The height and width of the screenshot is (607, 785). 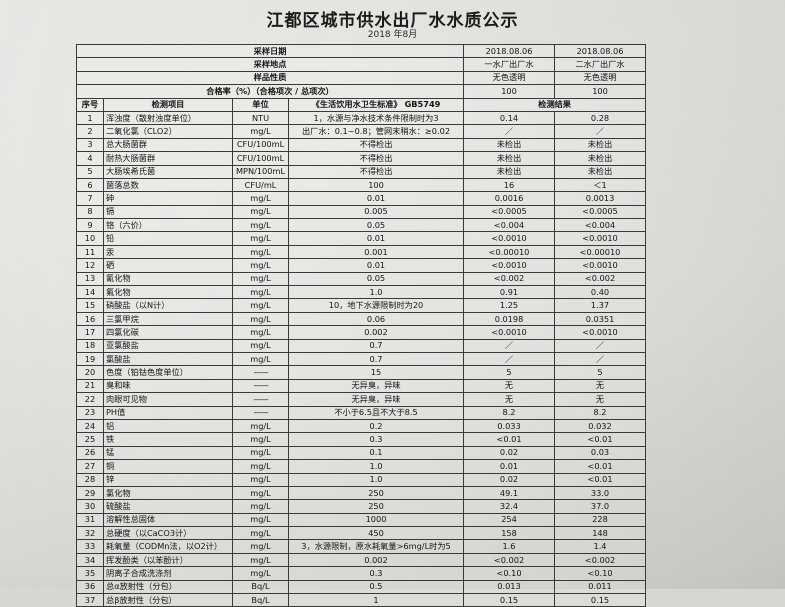 I want to click on row-item-name: 浑浊度（散射浊度单位）, so click(x=168, y=118).